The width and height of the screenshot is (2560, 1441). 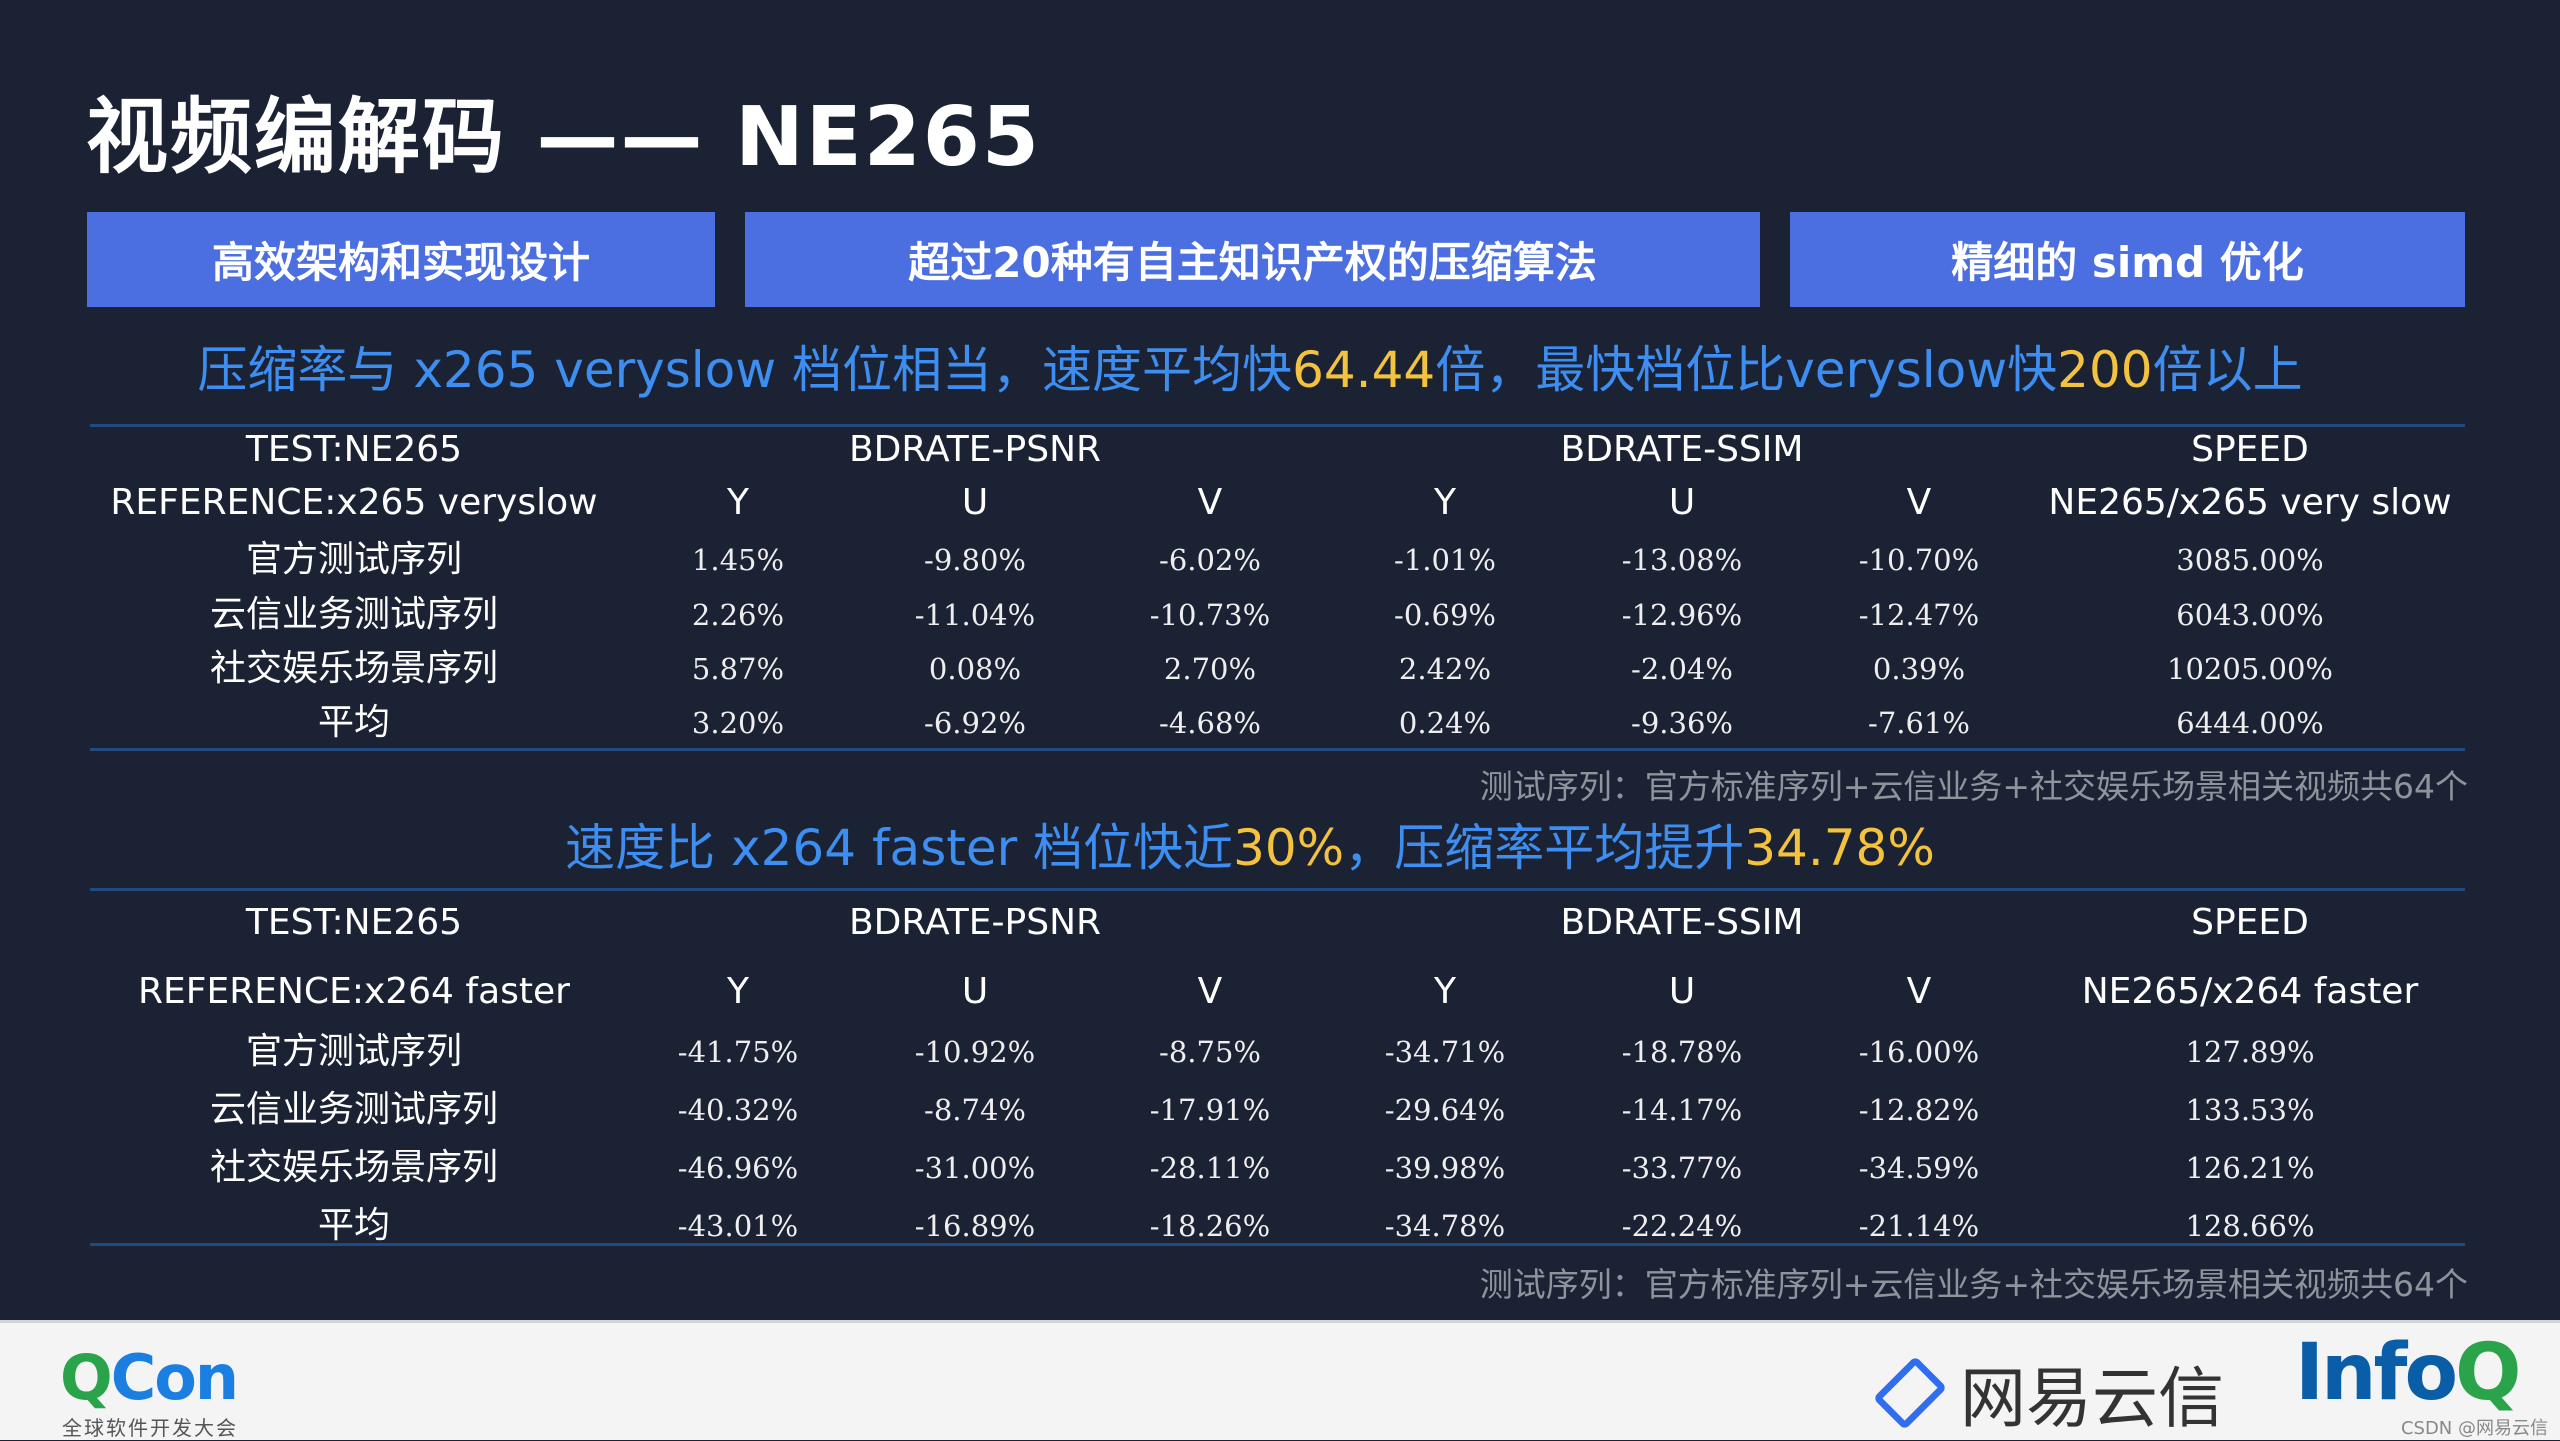 I want to click on highlight-value: 200, so click(x=2105, y=370).